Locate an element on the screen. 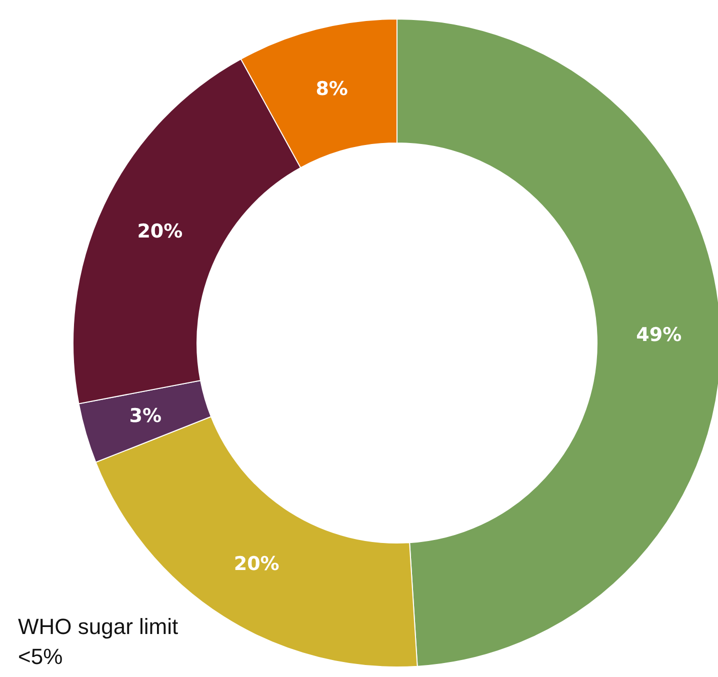  data-label: 3% is located at coordinates (145, 416).